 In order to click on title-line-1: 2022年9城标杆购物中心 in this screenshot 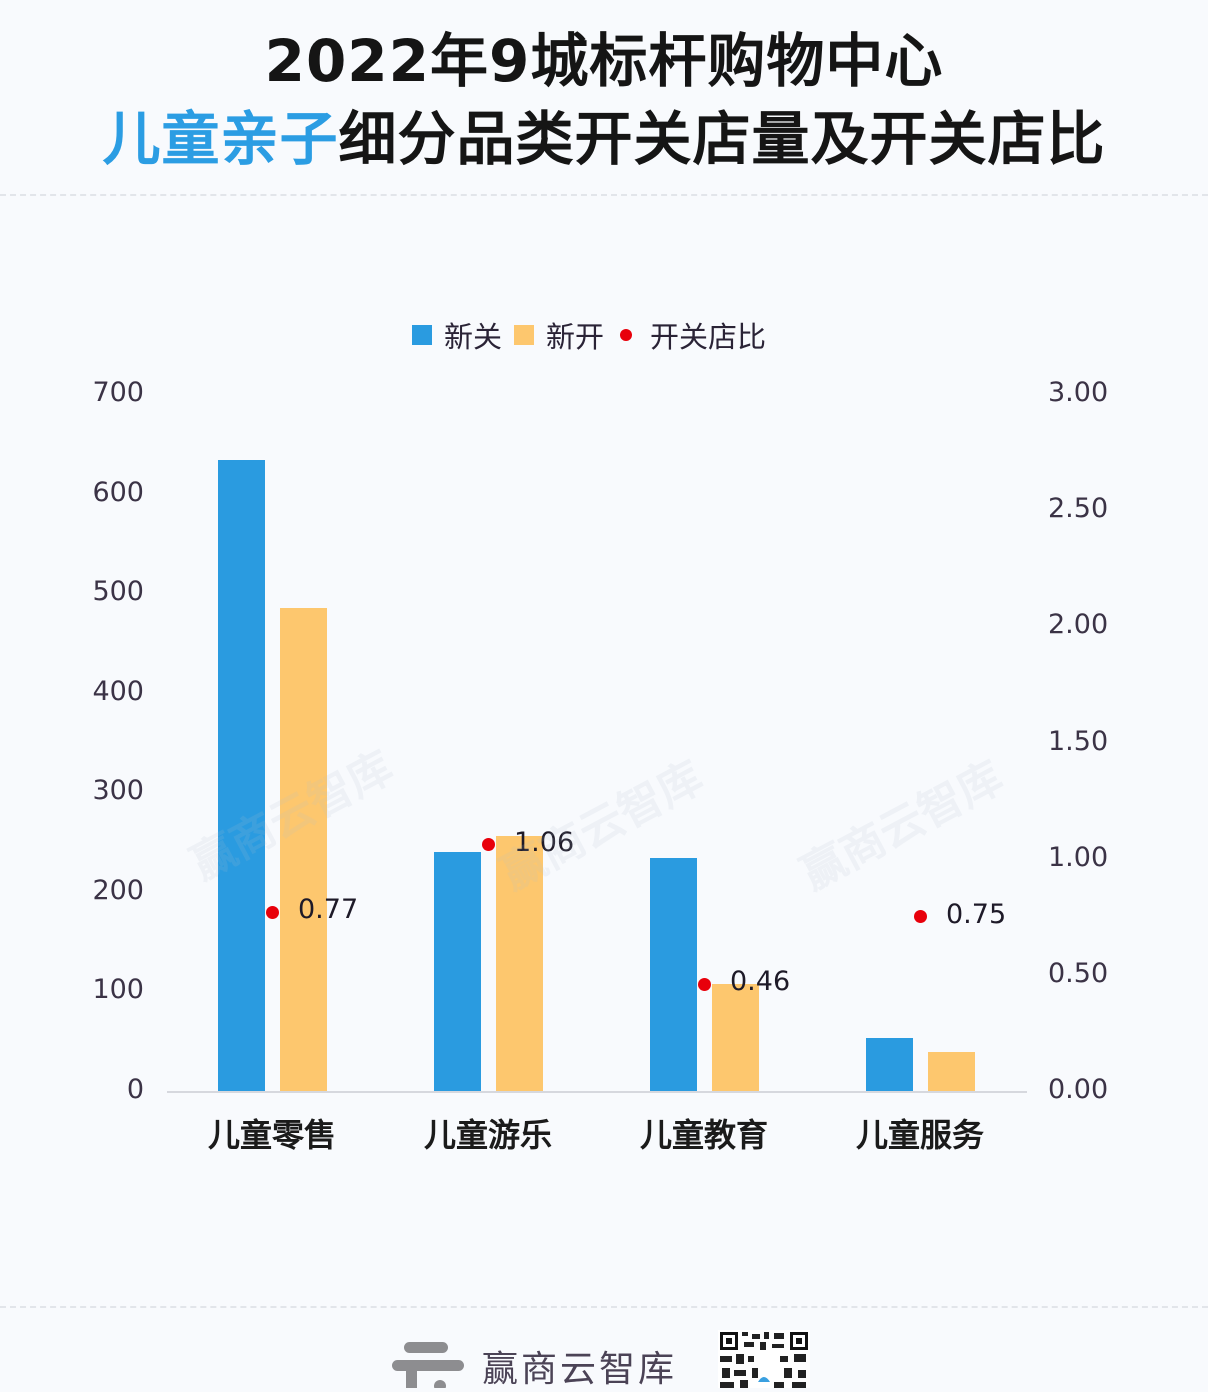, I will do `click(604, 61)`.